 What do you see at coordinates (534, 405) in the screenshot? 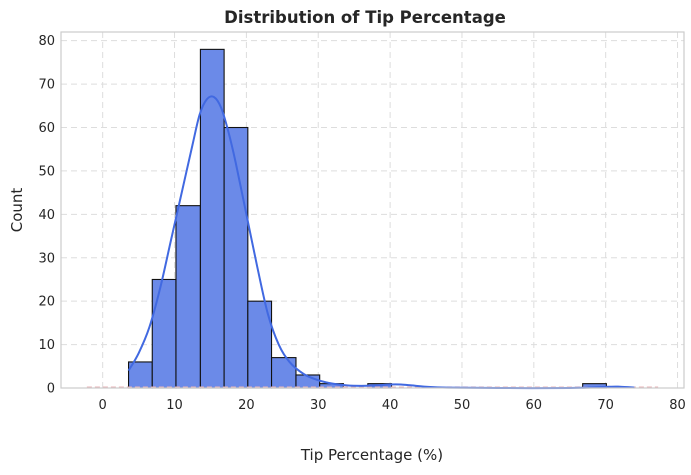
I see `x-tick-label: 60` at bounding box center [534, 405].